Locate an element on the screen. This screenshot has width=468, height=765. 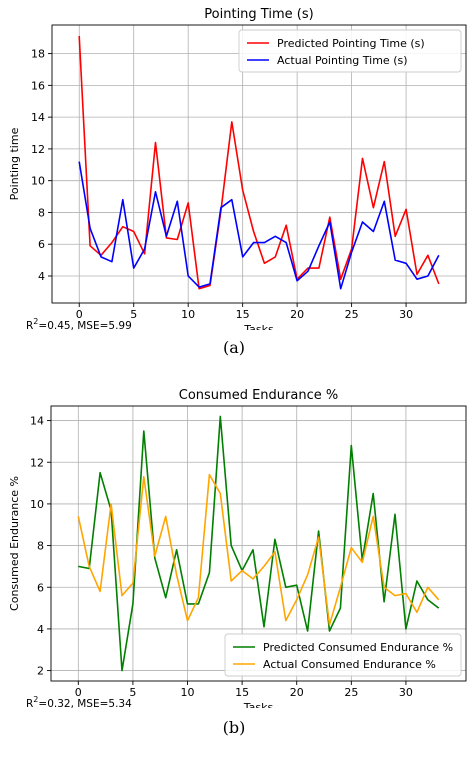
chart1-stats-exp: 2 is located at coordinates (35, 699).